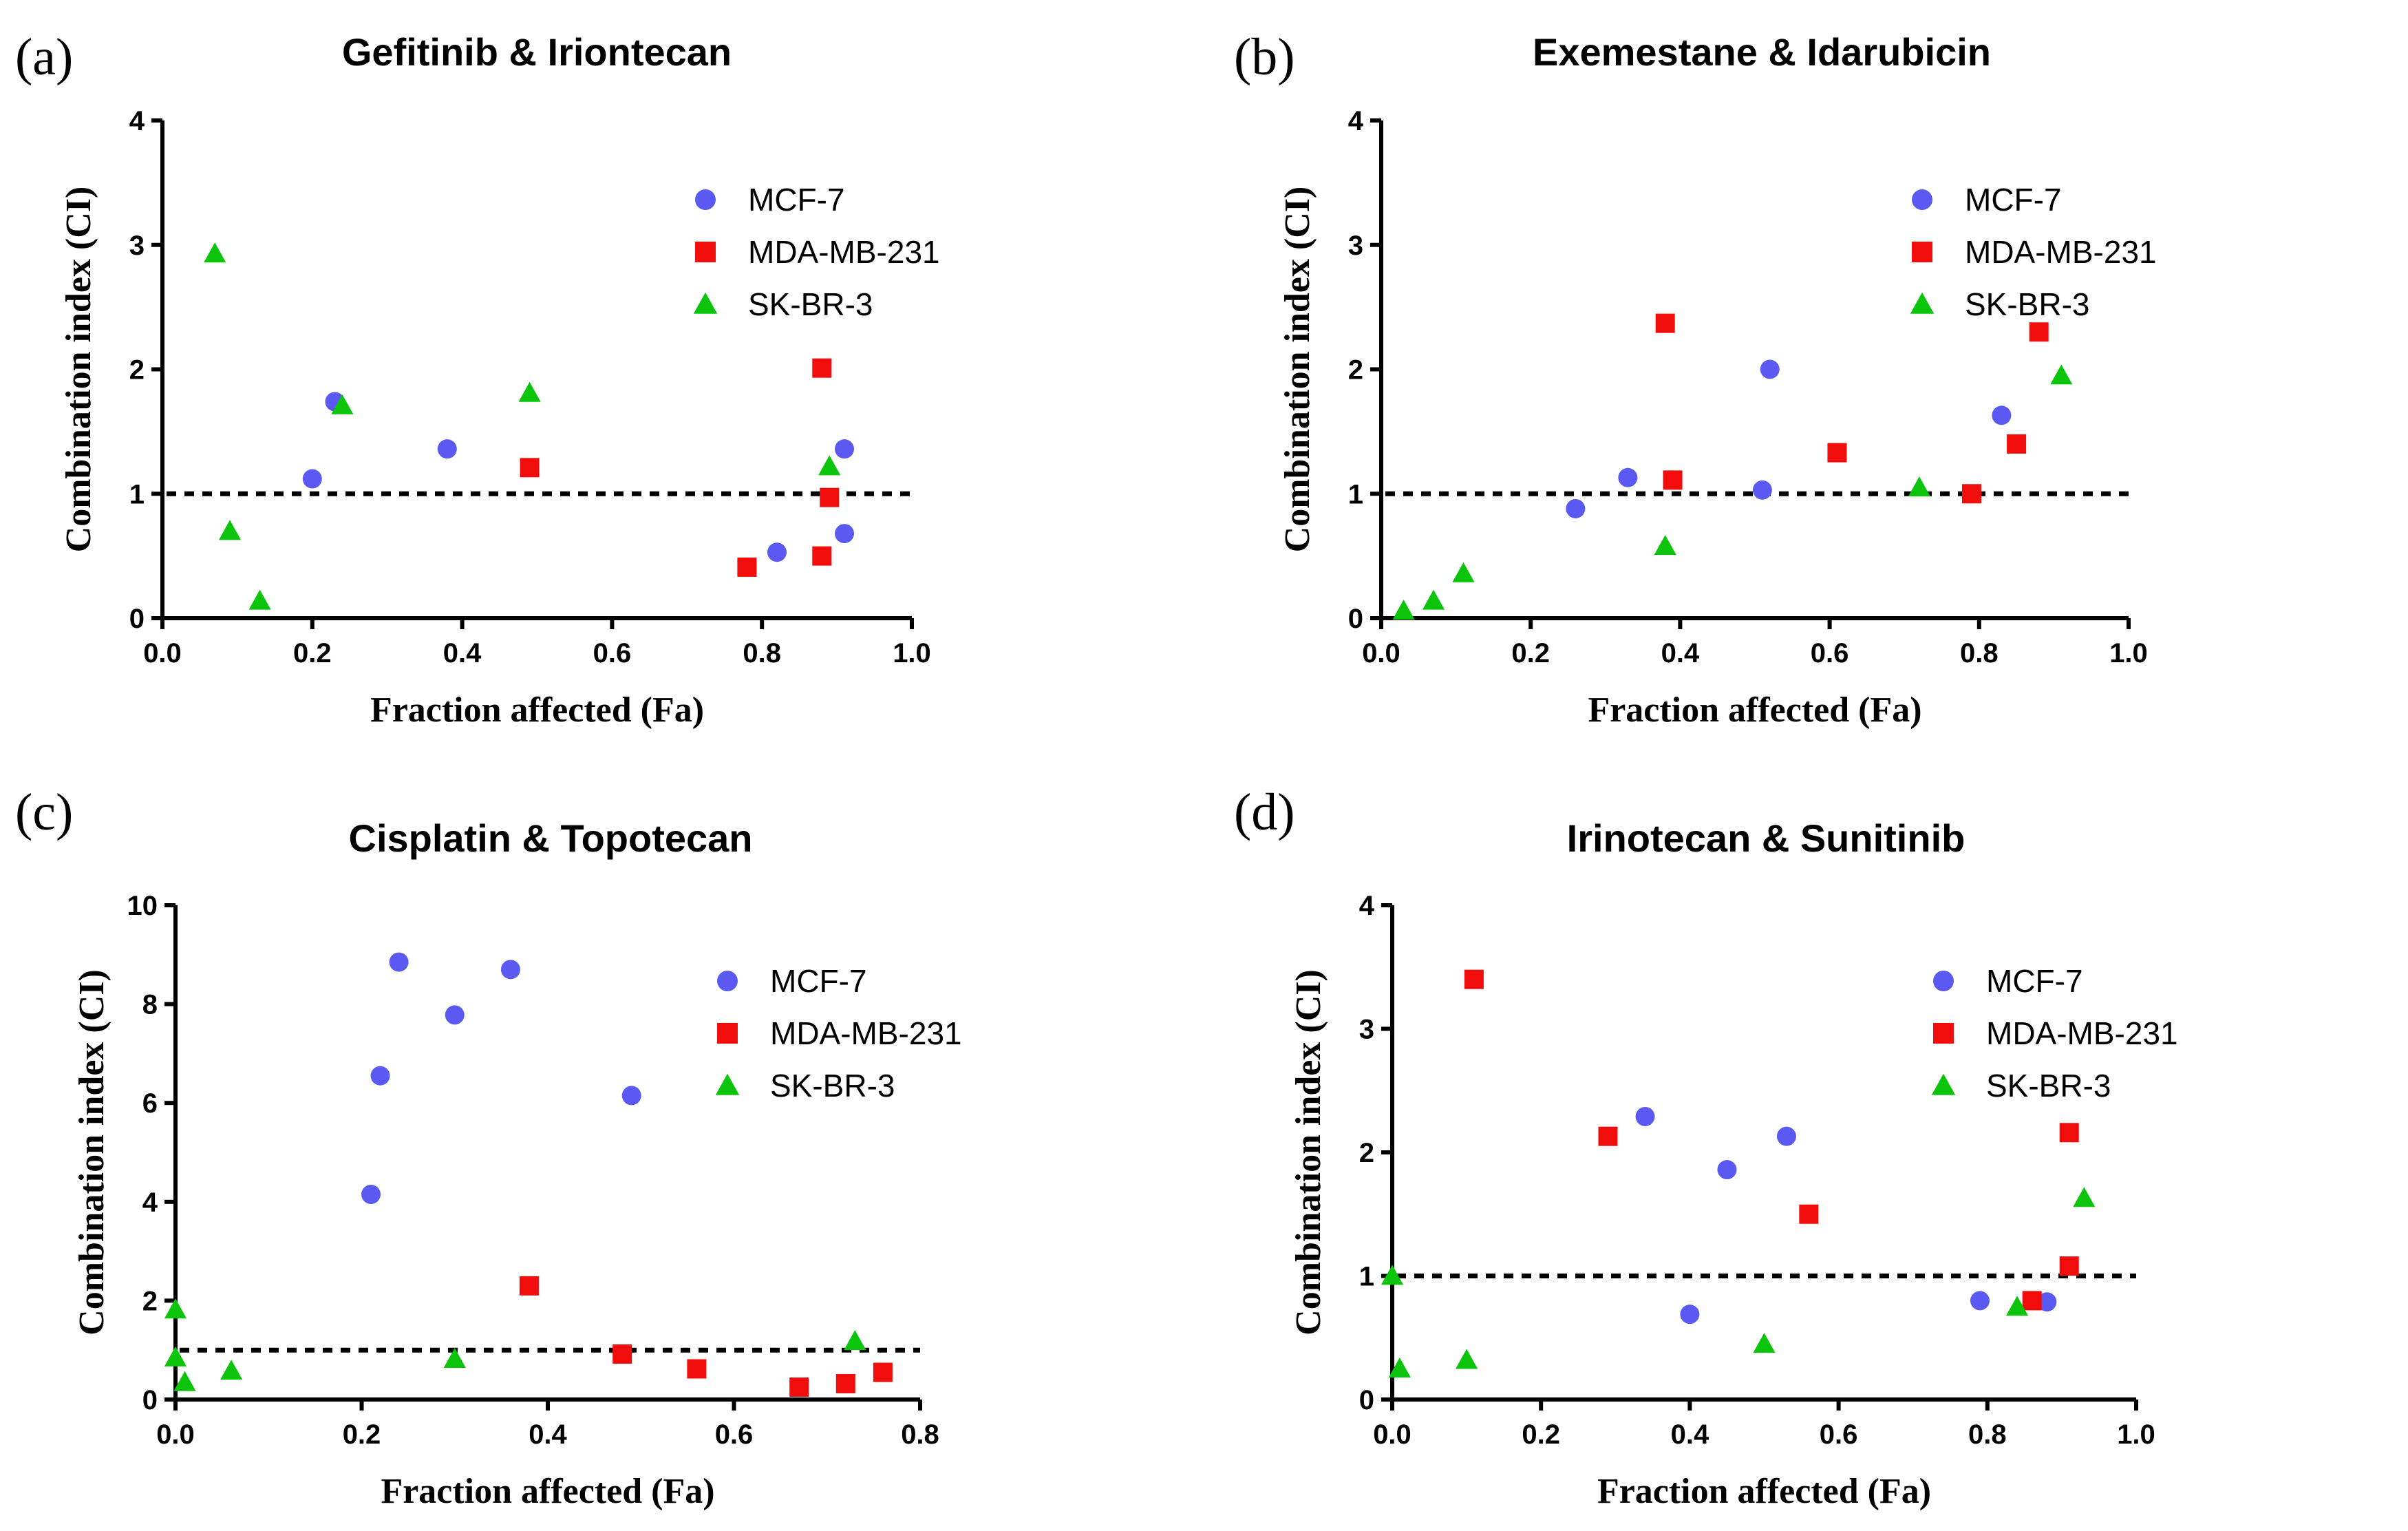 The image size is (2408, 1531). What do you see at coordinates (1988, 1434) in the screenshot?
I see `x-tick-label: 0.8` at bounding box center [1988, 1434].